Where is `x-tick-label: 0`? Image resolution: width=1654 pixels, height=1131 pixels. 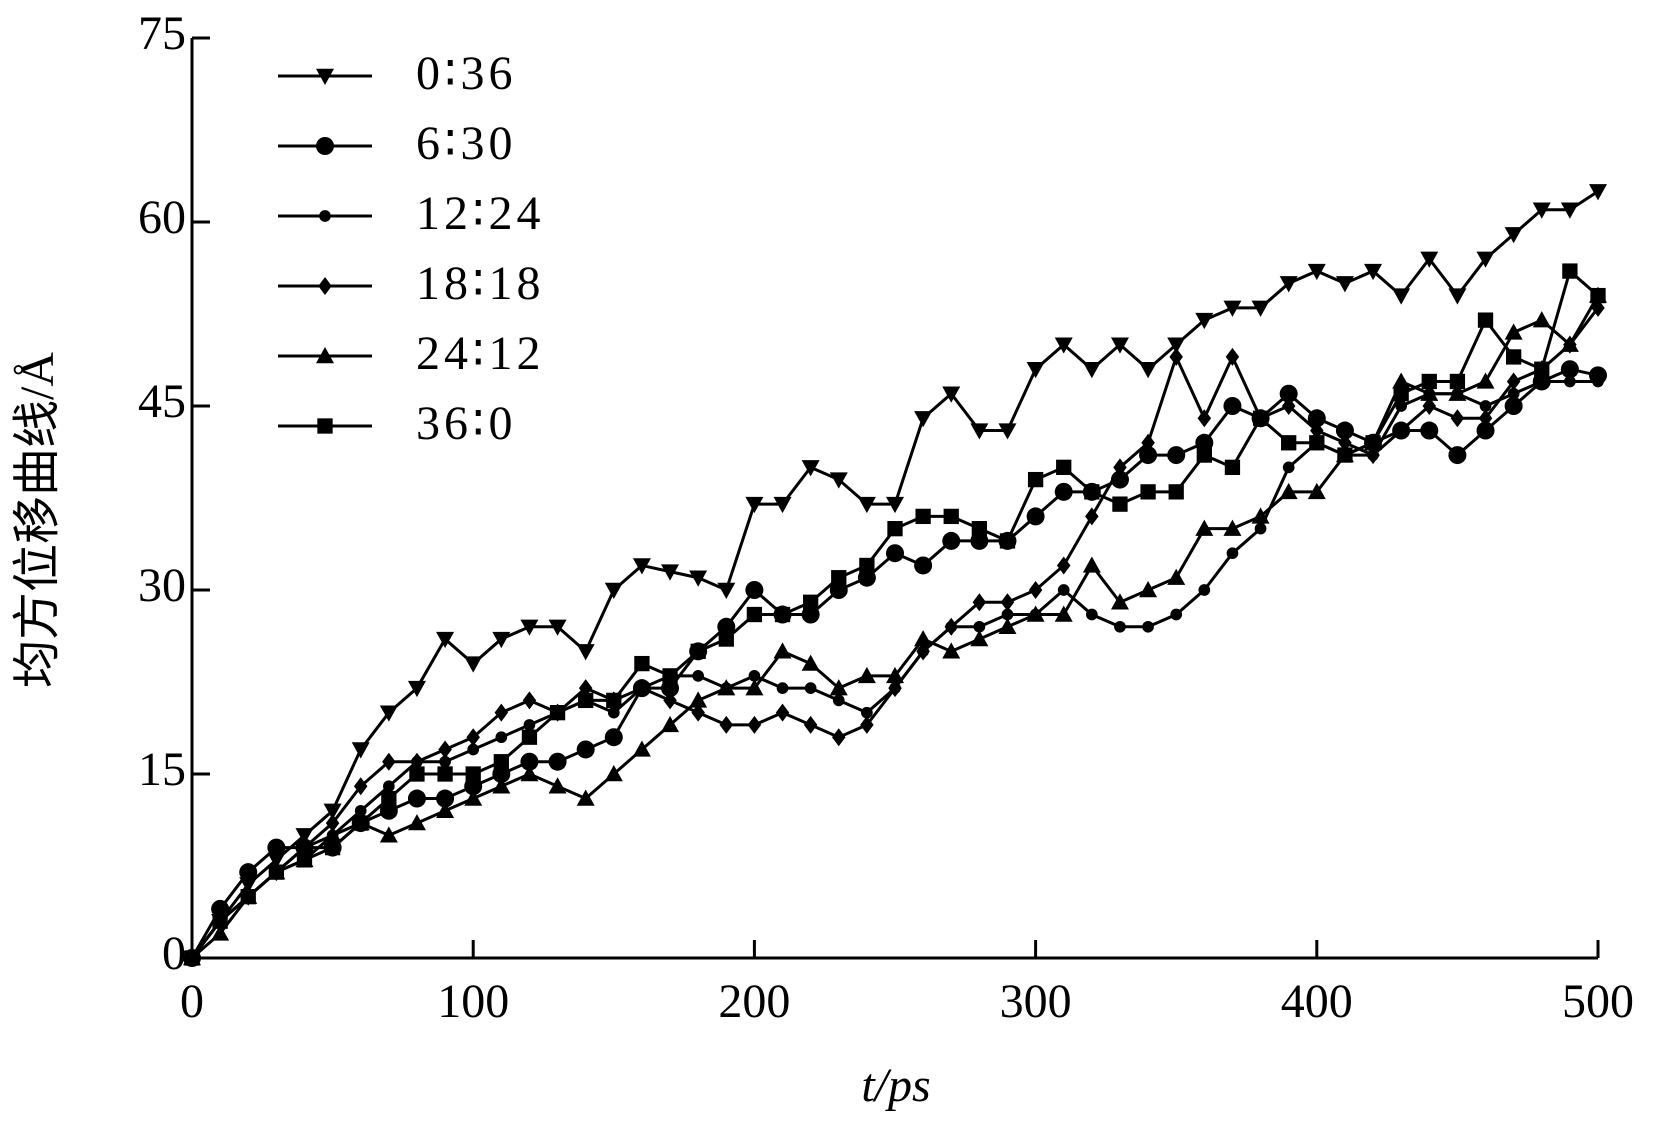
x-tick-label: 0 is located at coordinates (192, 1001).